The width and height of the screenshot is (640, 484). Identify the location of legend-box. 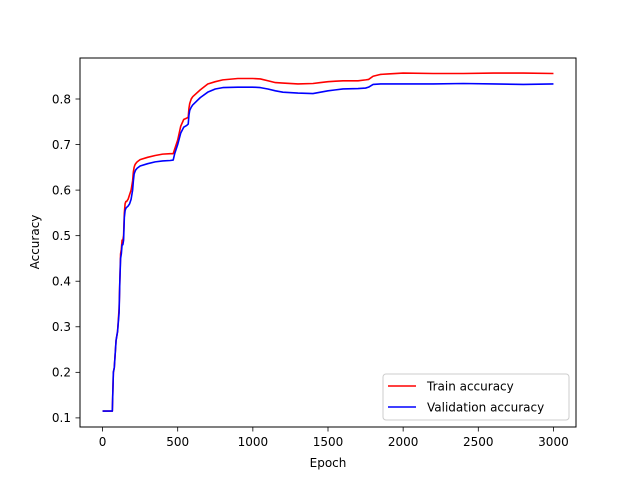
(476, 397).